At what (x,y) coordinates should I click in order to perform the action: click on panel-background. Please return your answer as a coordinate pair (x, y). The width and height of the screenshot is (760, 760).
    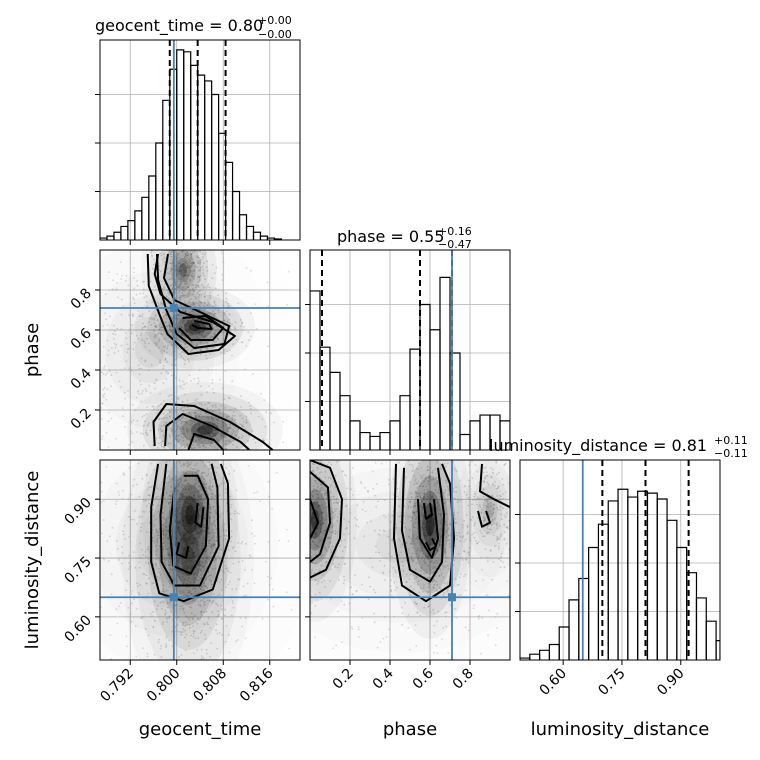
    Looking at the image, I should click on (200, 140).